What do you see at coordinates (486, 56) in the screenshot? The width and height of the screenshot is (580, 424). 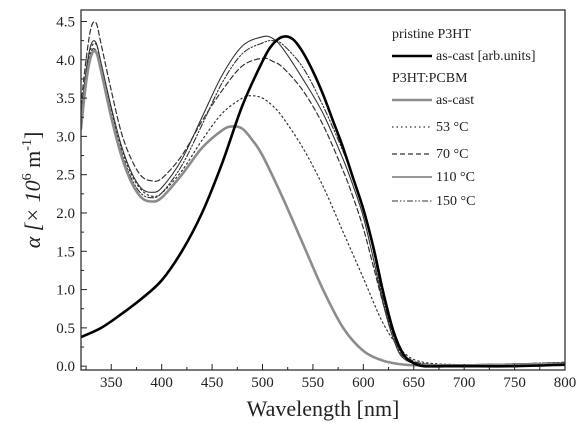 I see `legend-label: as-cast [arb.units]` at bounding box center [486, 56].